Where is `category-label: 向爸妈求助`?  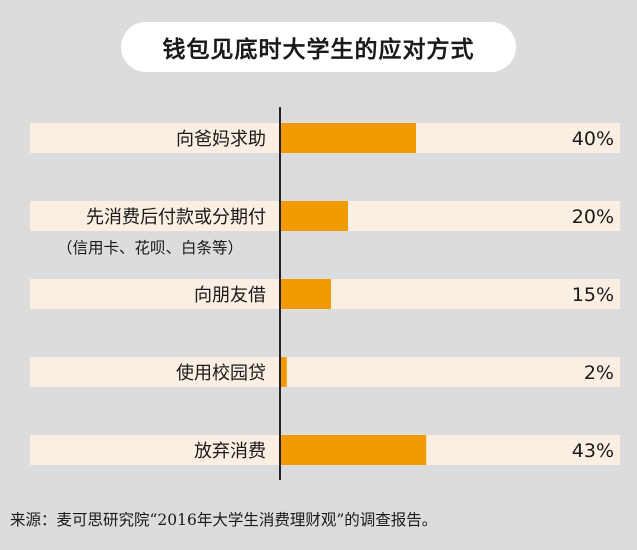 category-label: 向爸妈求助 is located at coordinates (221, 139).